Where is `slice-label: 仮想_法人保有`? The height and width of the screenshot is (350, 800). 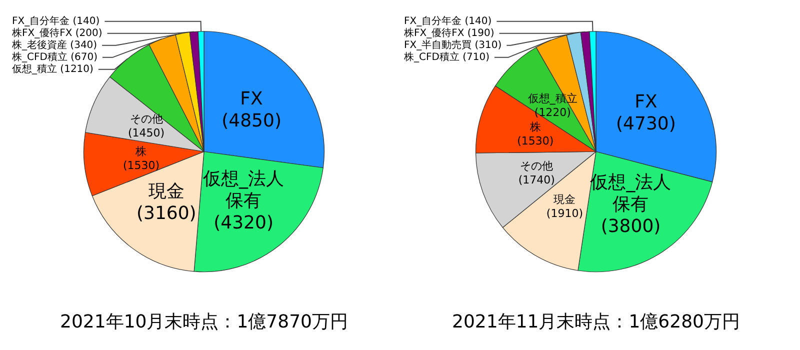
slice-label: 仮想_法人保有 is located at coordinates (243, 190).